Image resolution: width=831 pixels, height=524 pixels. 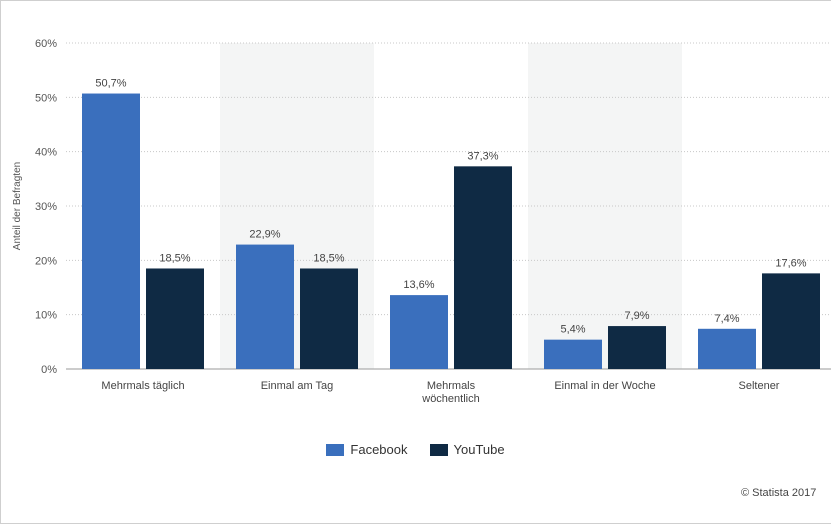 I want to click on statista-credit: © Statista 2017, so click(x=779, y=493).